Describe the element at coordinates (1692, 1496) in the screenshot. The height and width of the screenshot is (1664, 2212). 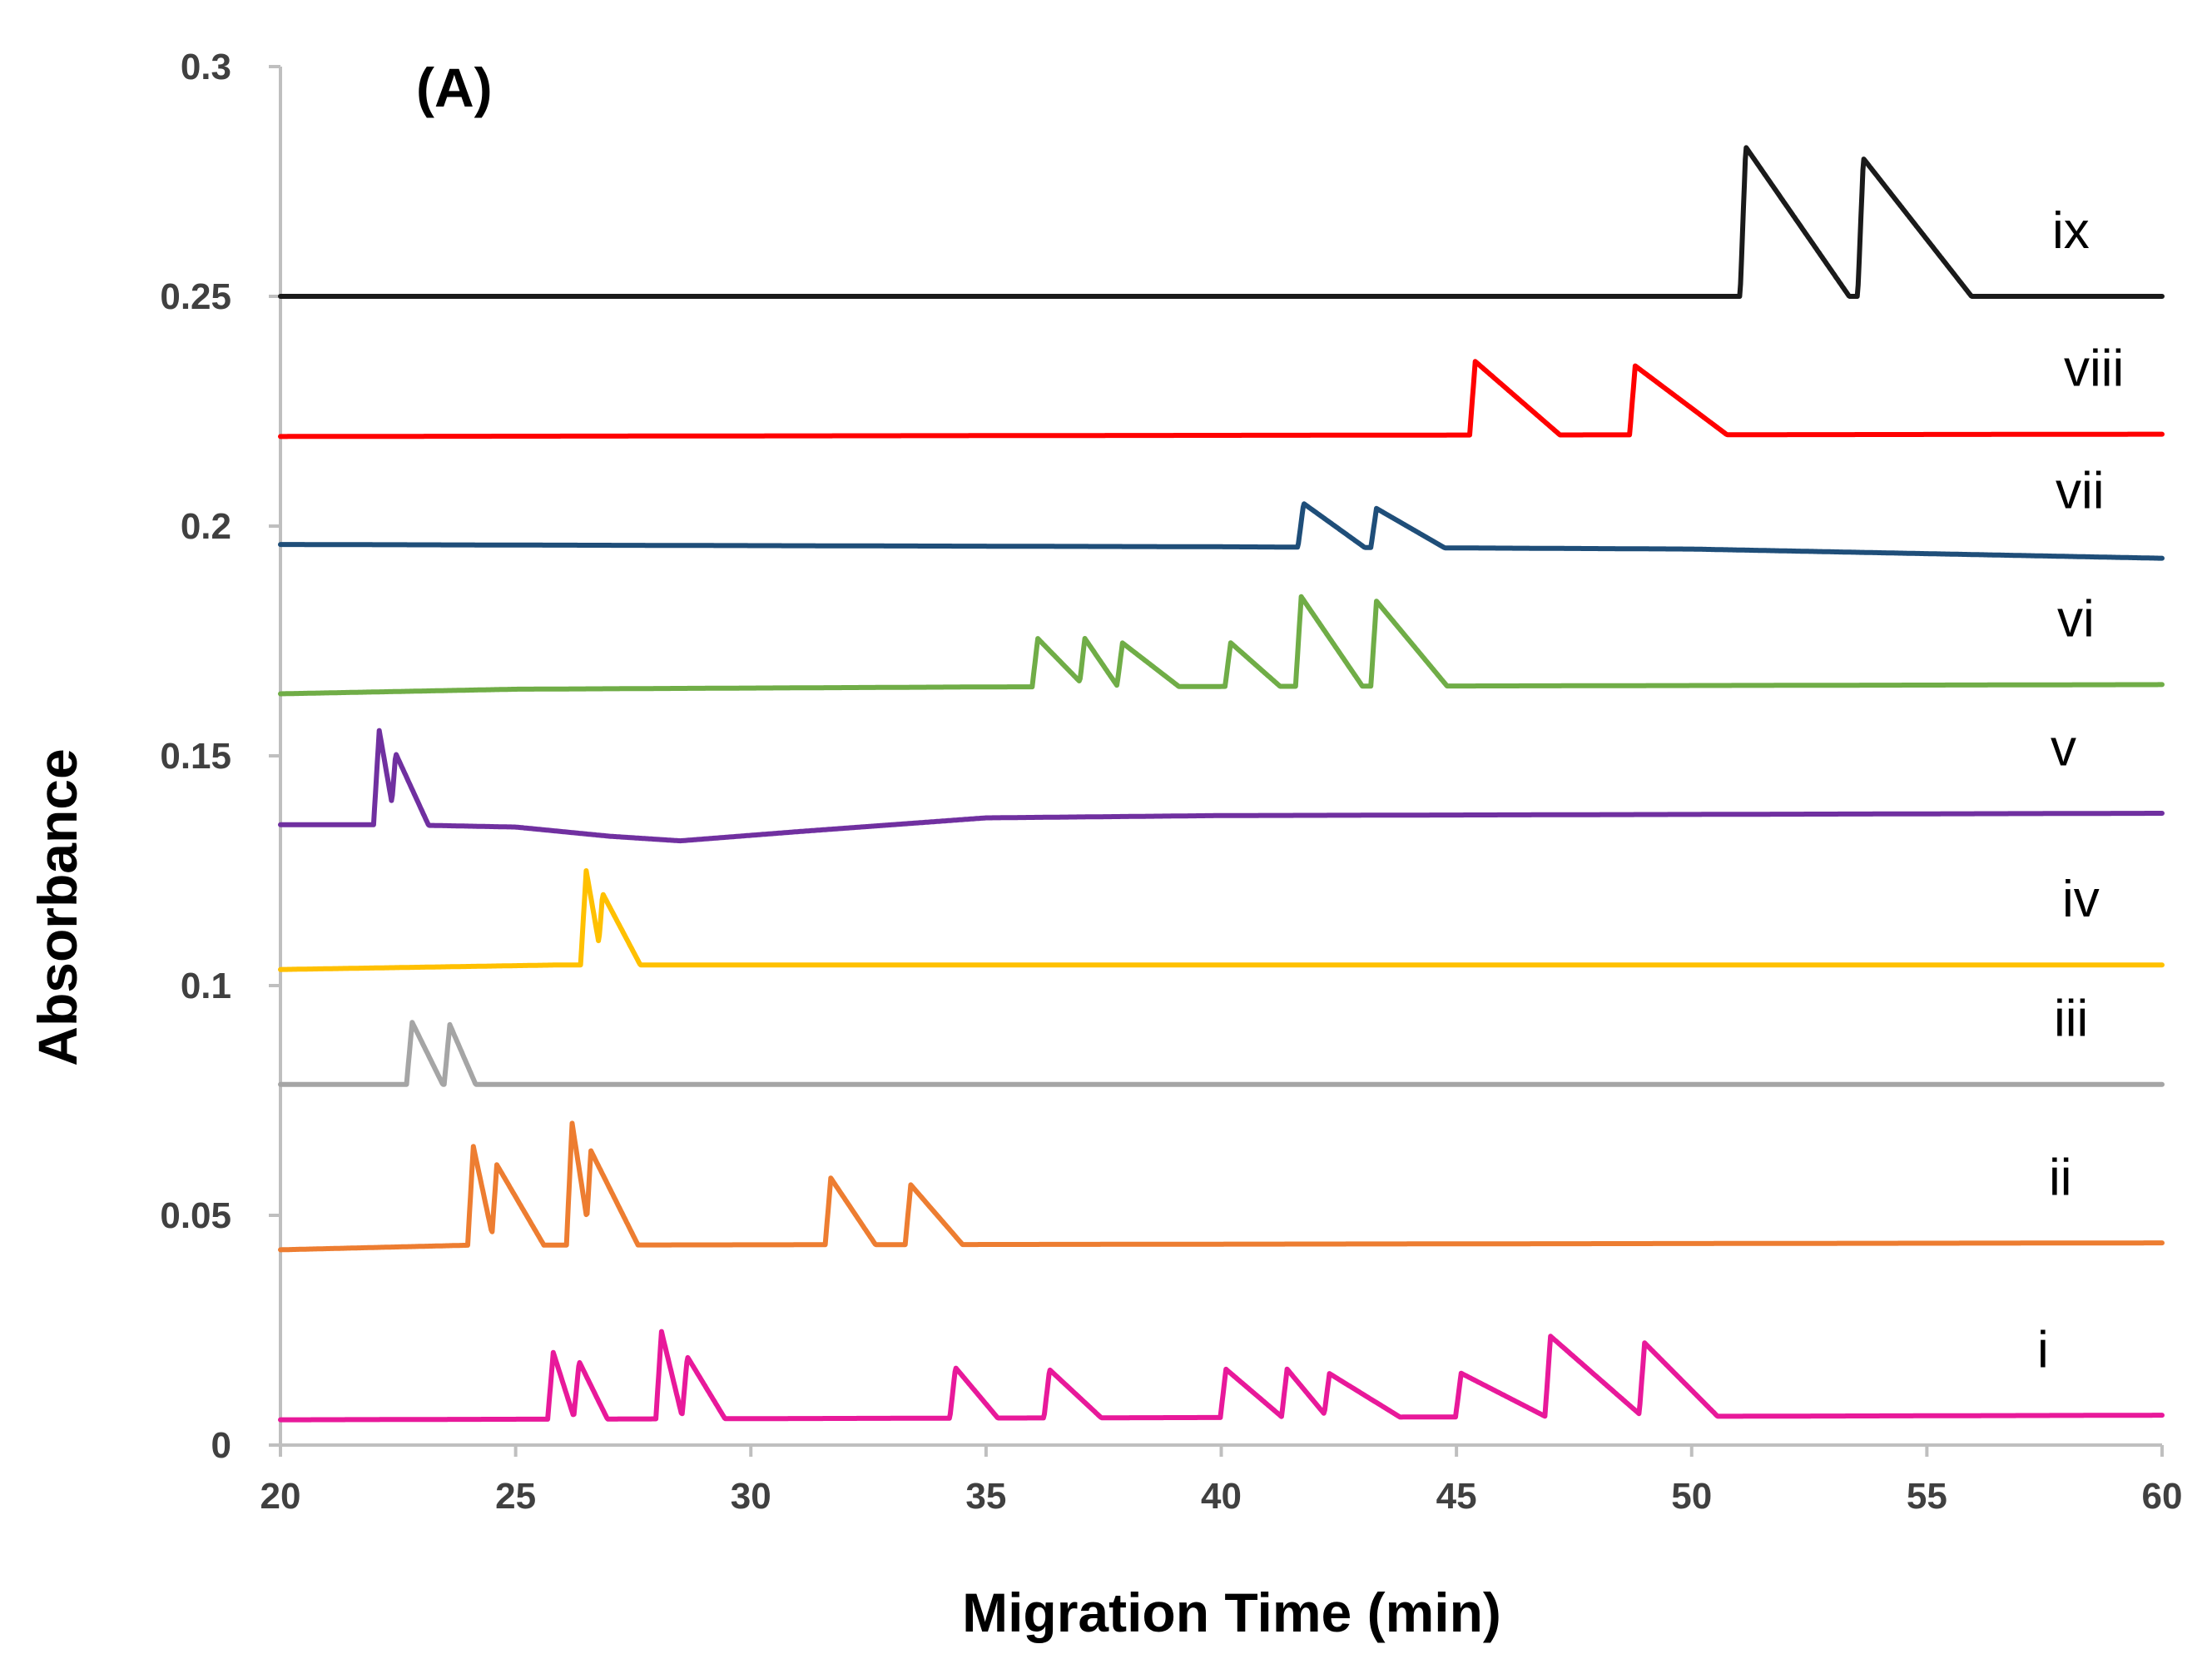
I see `x-tick-label: 50` at that location.